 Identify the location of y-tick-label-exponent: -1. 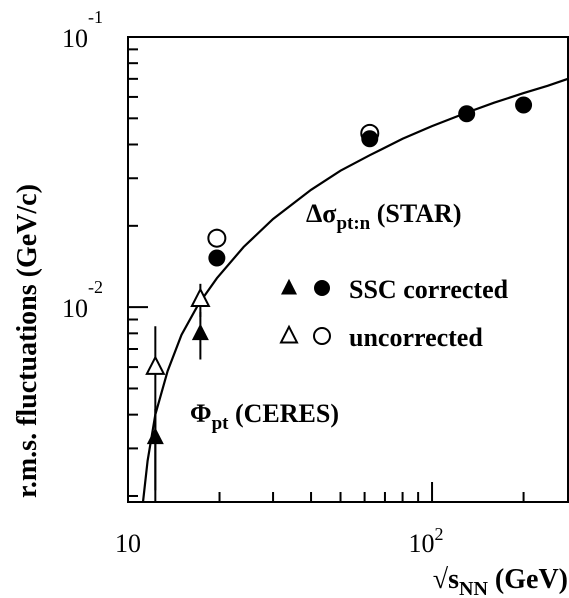
(95, 17).